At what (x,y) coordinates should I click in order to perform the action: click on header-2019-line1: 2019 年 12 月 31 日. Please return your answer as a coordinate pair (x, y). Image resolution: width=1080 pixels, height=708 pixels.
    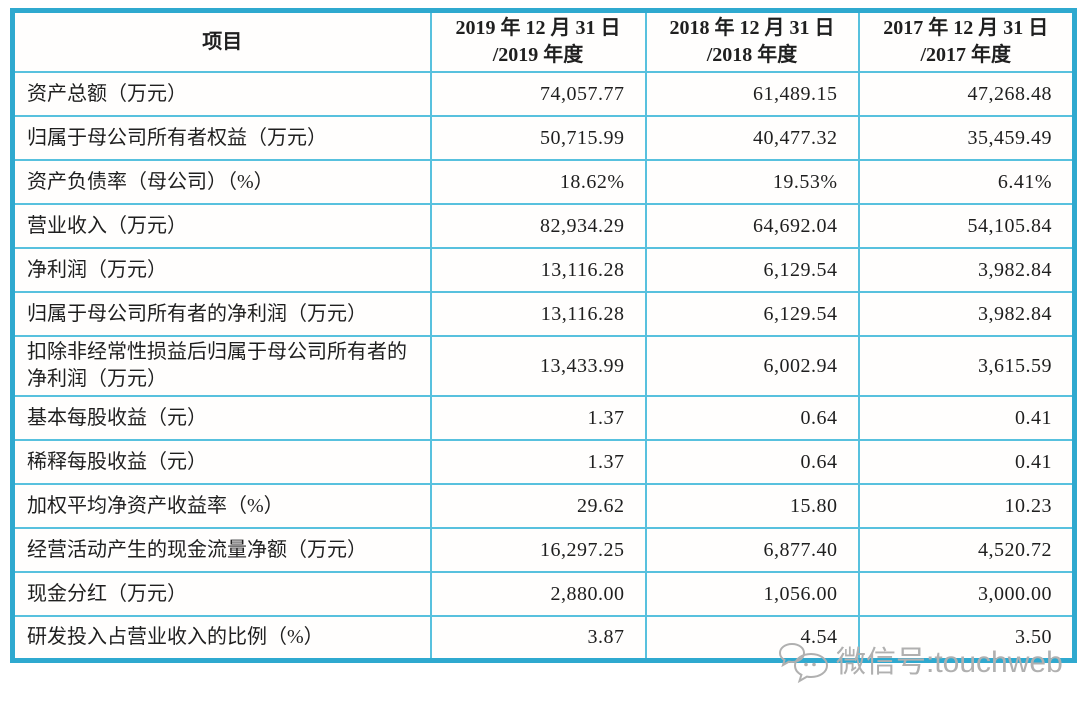
    Looking at the image, I should click on (538, 28).